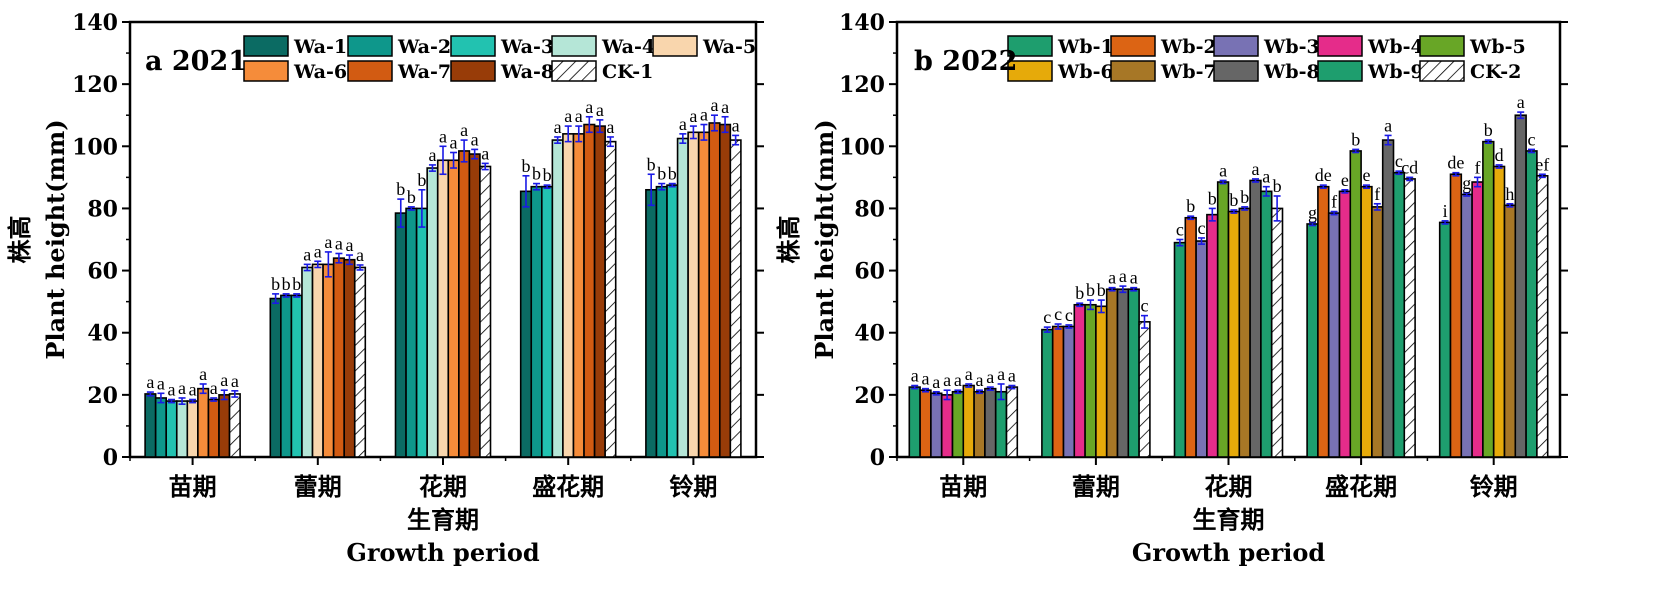  What do you see at coordinates (1445, 211) in the screenshot?
I see `significance-label: i` at bounding box center [1445, 211].